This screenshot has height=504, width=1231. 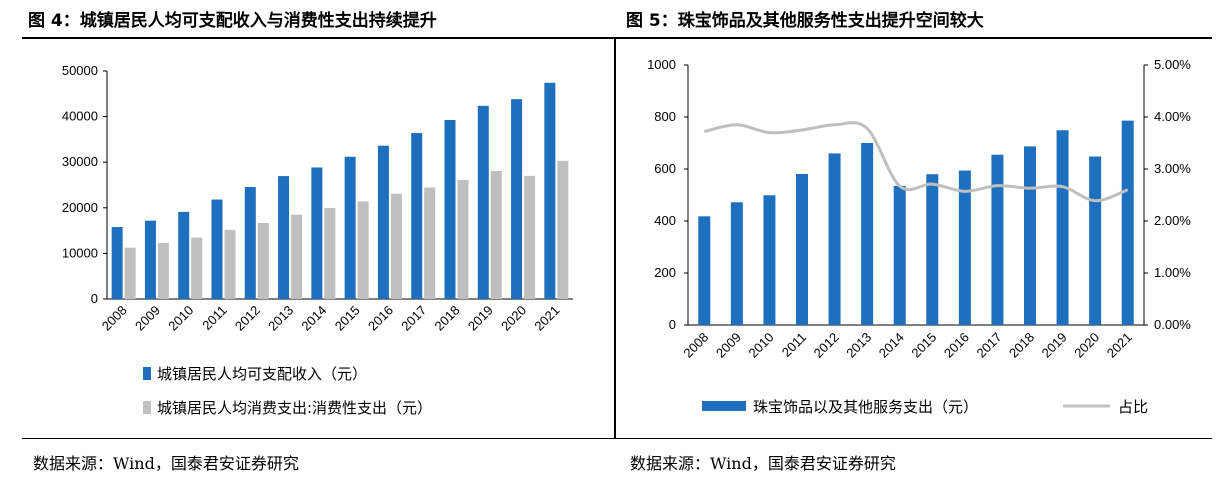 I want to click on y-tick-label: 50000, so click(x=80, y=70).